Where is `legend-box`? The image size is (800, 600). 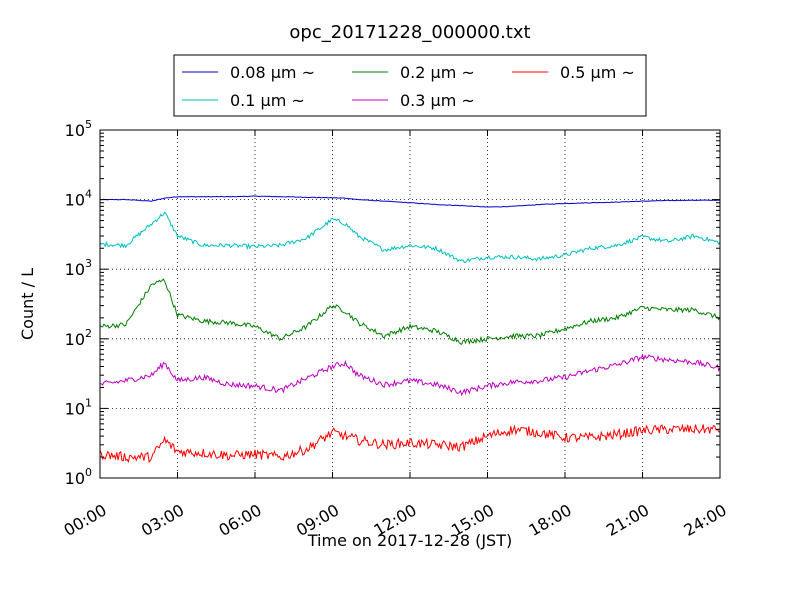
legend-box is located at coordinates (410, 85).